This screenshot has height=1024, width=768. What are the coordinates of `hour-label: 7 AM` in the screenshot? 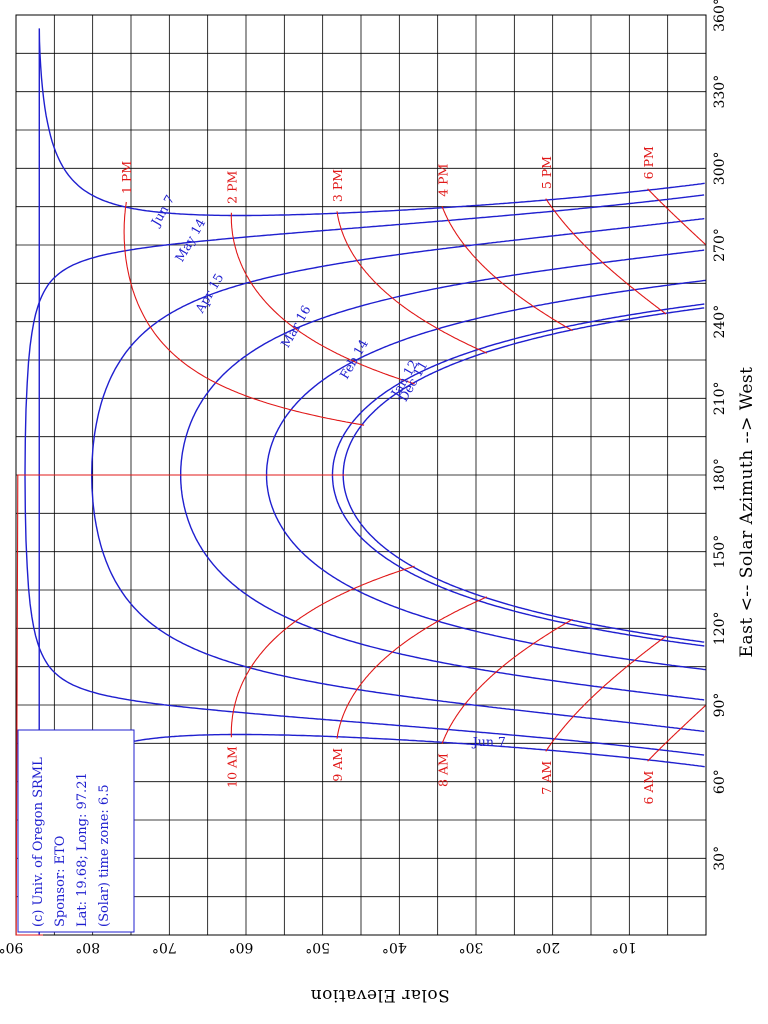 It's located at (546, 778).